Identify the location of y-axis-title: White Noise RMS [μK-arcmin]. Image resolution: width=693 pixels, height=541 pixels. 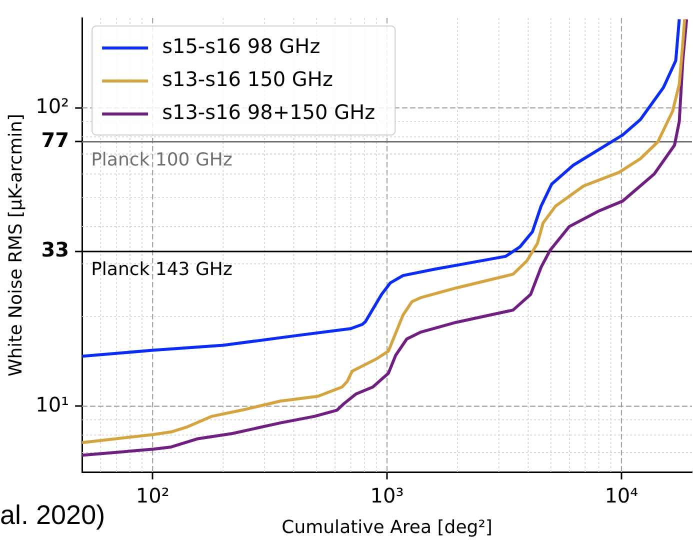
(15, 245).